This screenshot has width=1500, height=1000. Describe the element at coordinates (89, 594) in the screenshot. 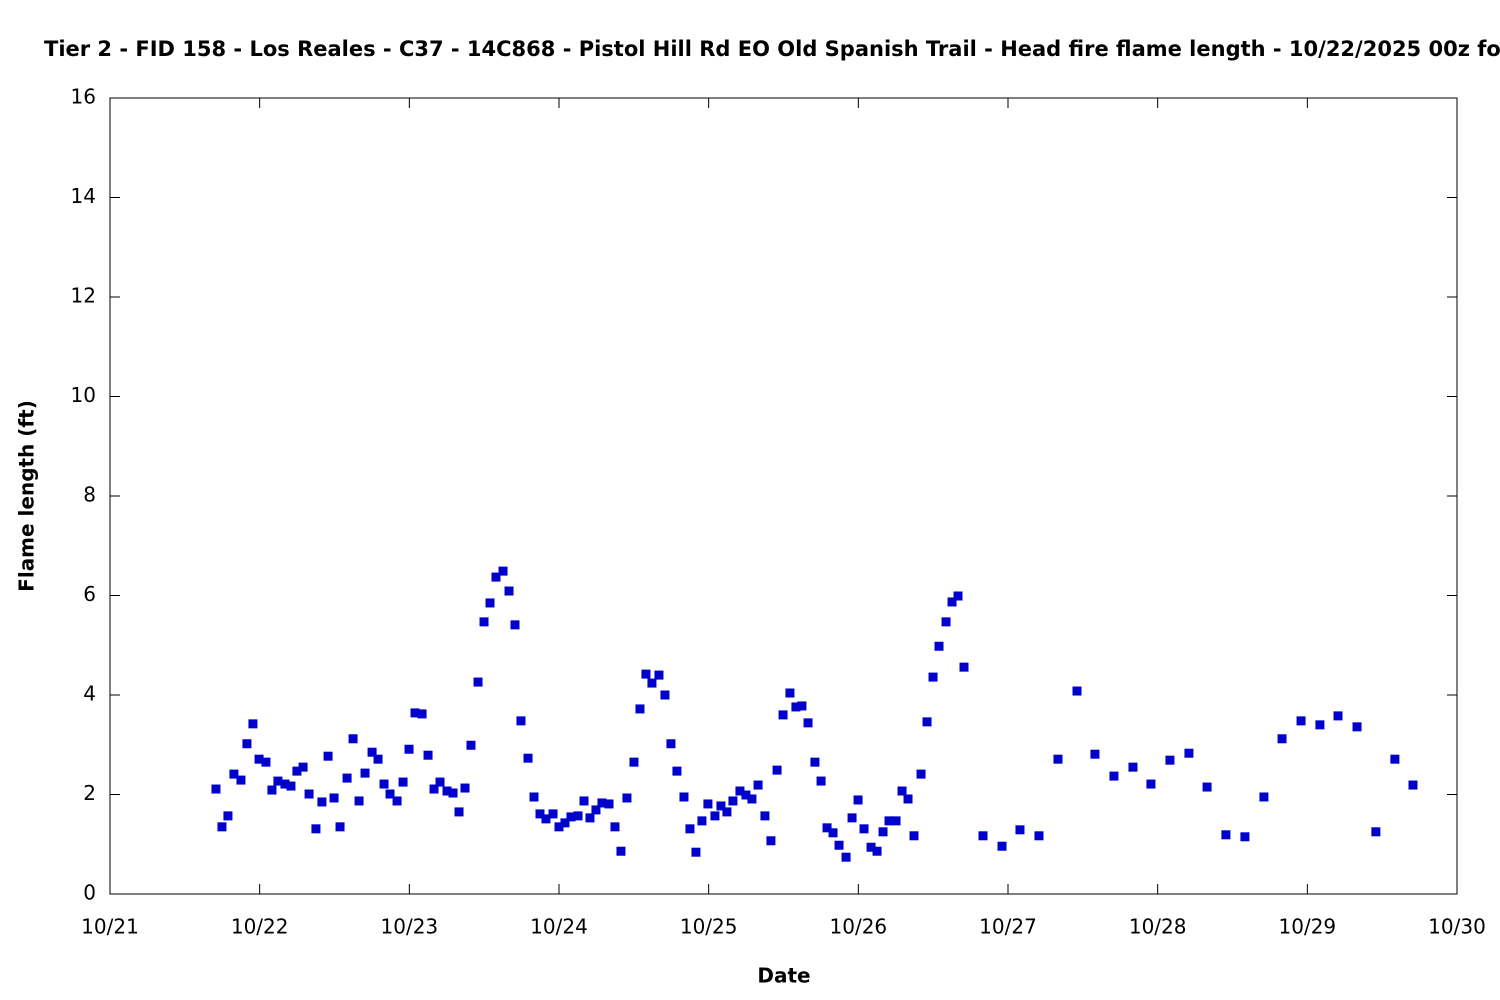

I see `y-tick-label: 6` at that location.